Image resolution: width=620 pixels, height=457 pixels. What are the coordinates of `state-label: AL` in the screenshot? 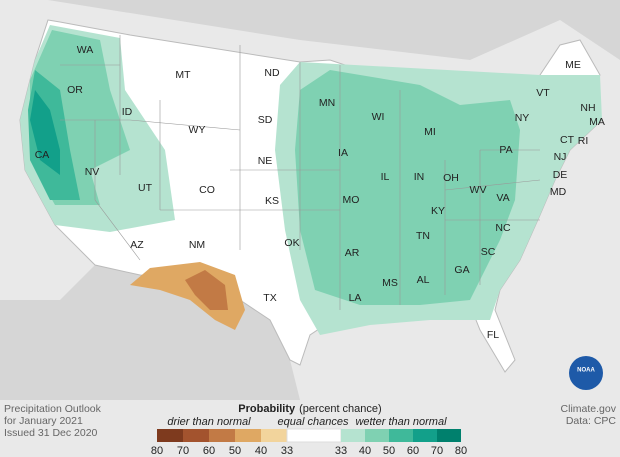 It's located at (423, 280).